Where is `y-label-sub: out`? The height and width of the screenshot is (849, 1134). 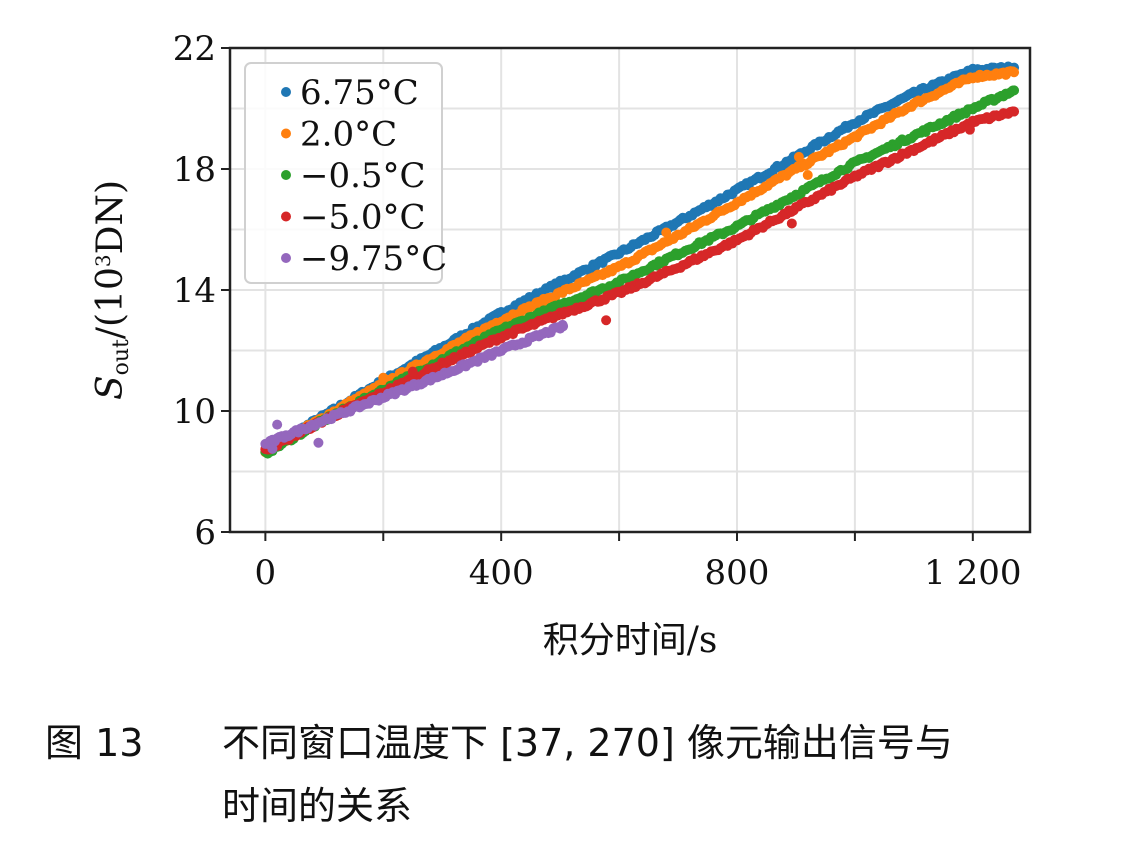
y-label-sub: out is located at coordinates (121, 357).